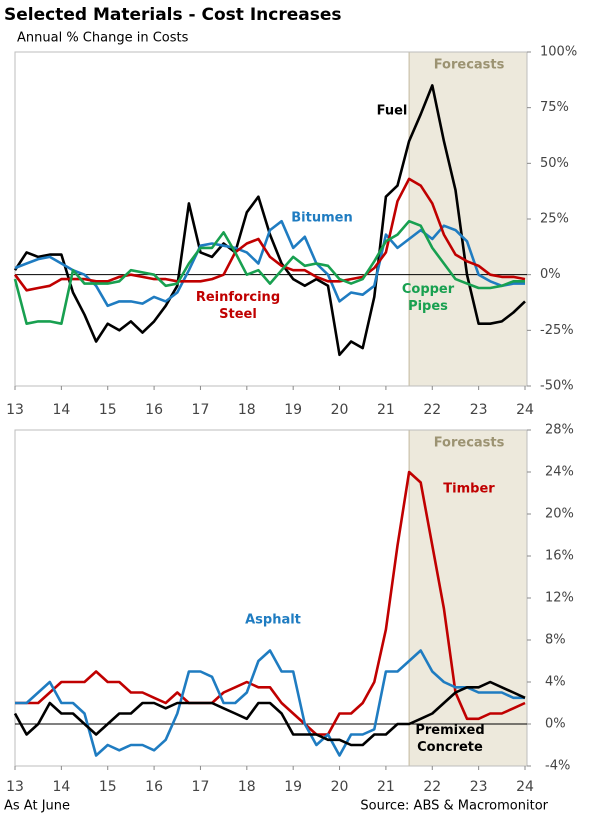 This screenshot has height=826, width=591. I want to click on y-tick-label: -50%, so click(557, 386).